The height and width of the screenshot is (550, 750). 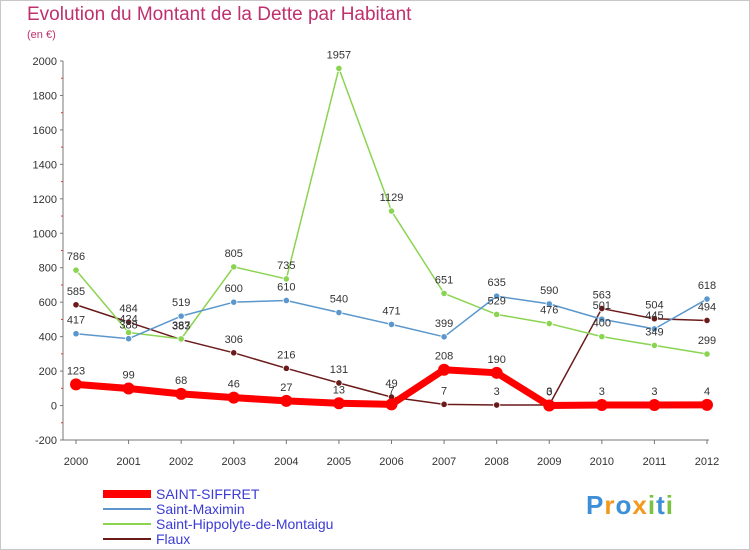 What do you see at coordinates (76, 257) in the screenshot?
I see `data-label-saint-hippolyte-de-montaigu: 786` at bounding box center [76, 257].